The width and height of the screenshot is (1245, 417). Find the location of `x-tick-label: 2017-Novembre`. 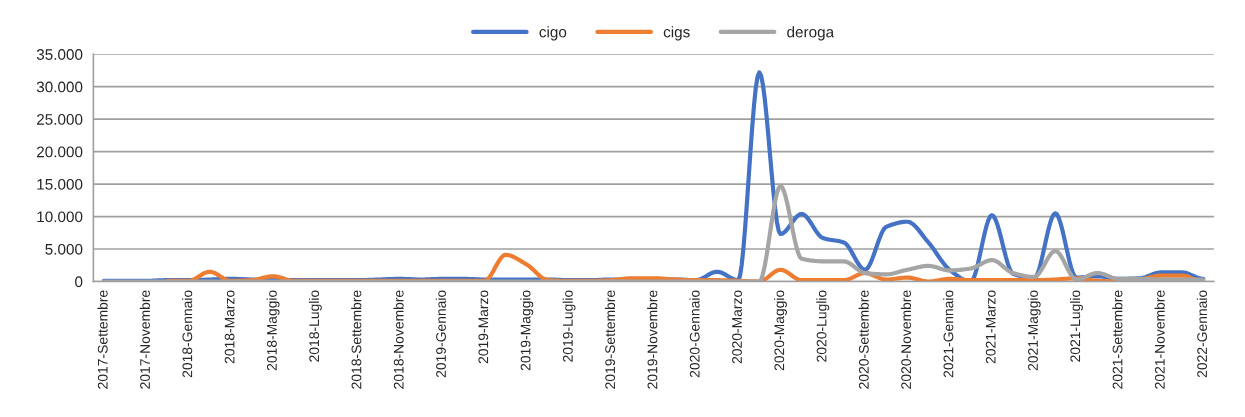

x-tick-label: 2017-Novembre is located at coordinates (144, 339).